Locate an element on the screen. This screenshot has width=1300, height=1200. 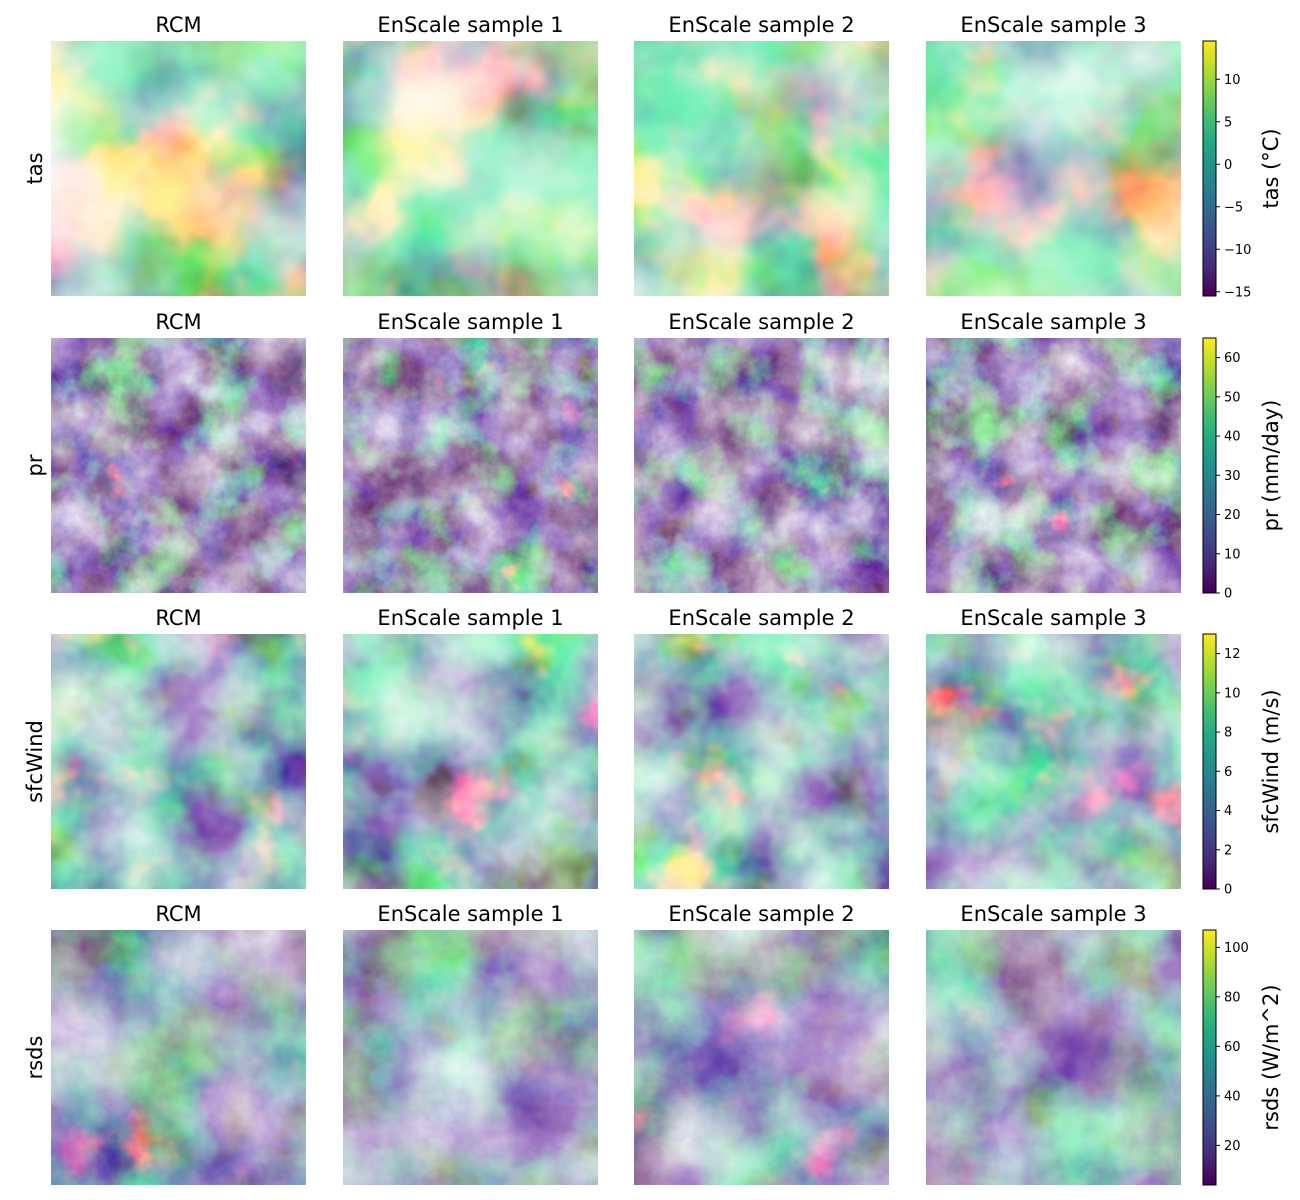
colorbar-tick-label: 100 is located at coordinates (1236, 948).